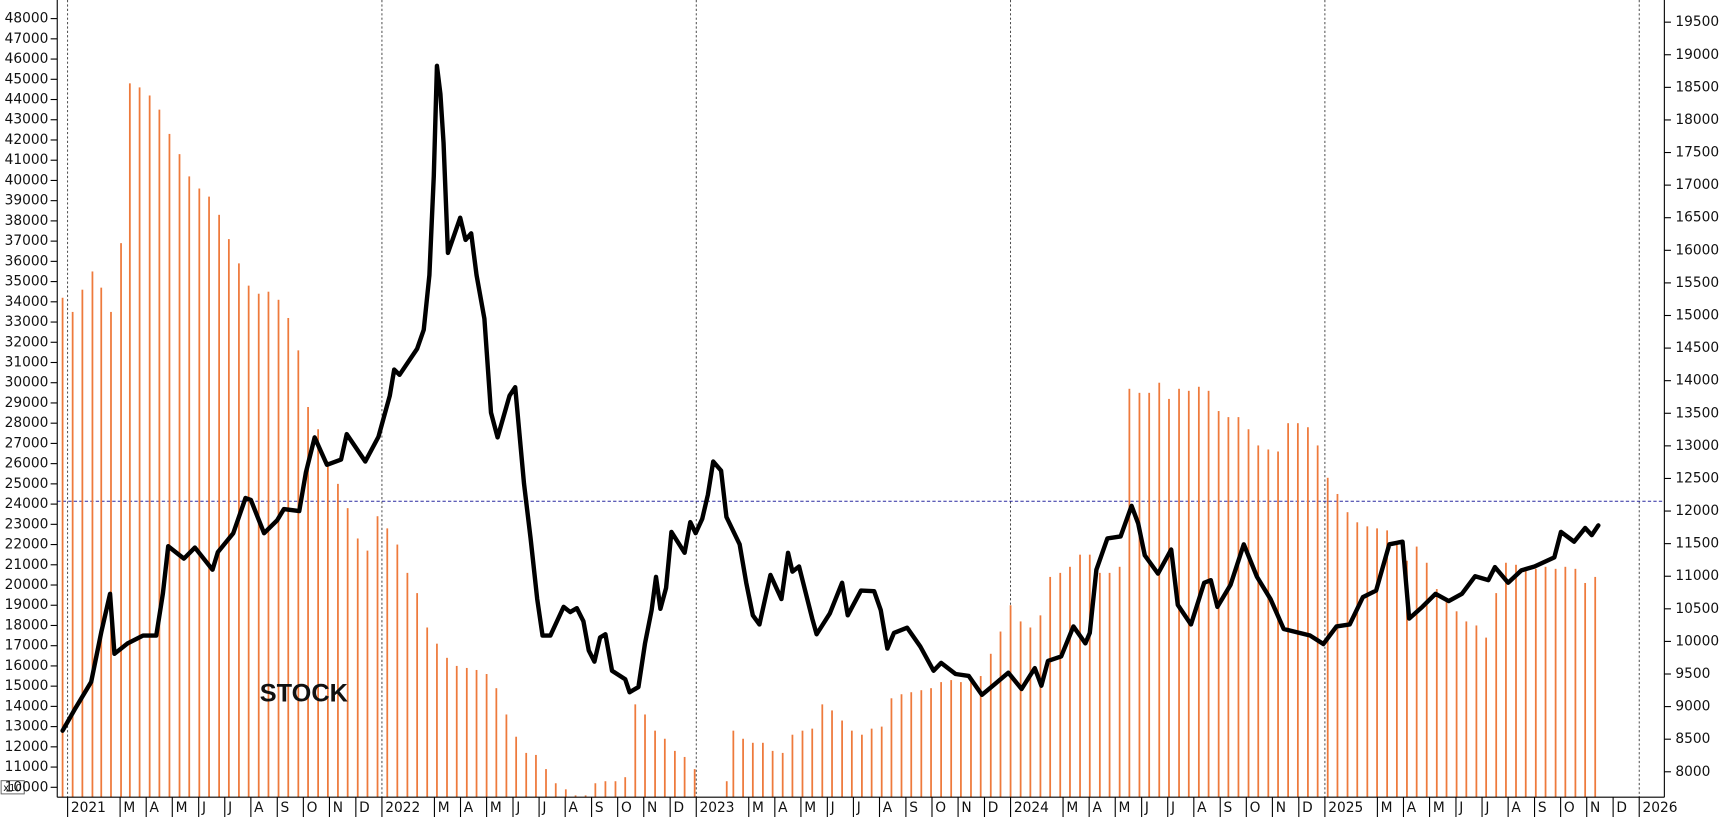  What do you see at coordinates (27, 282) in the screenshot?
I see `y-tick-label: 35000` at bounding box center [27, 282].